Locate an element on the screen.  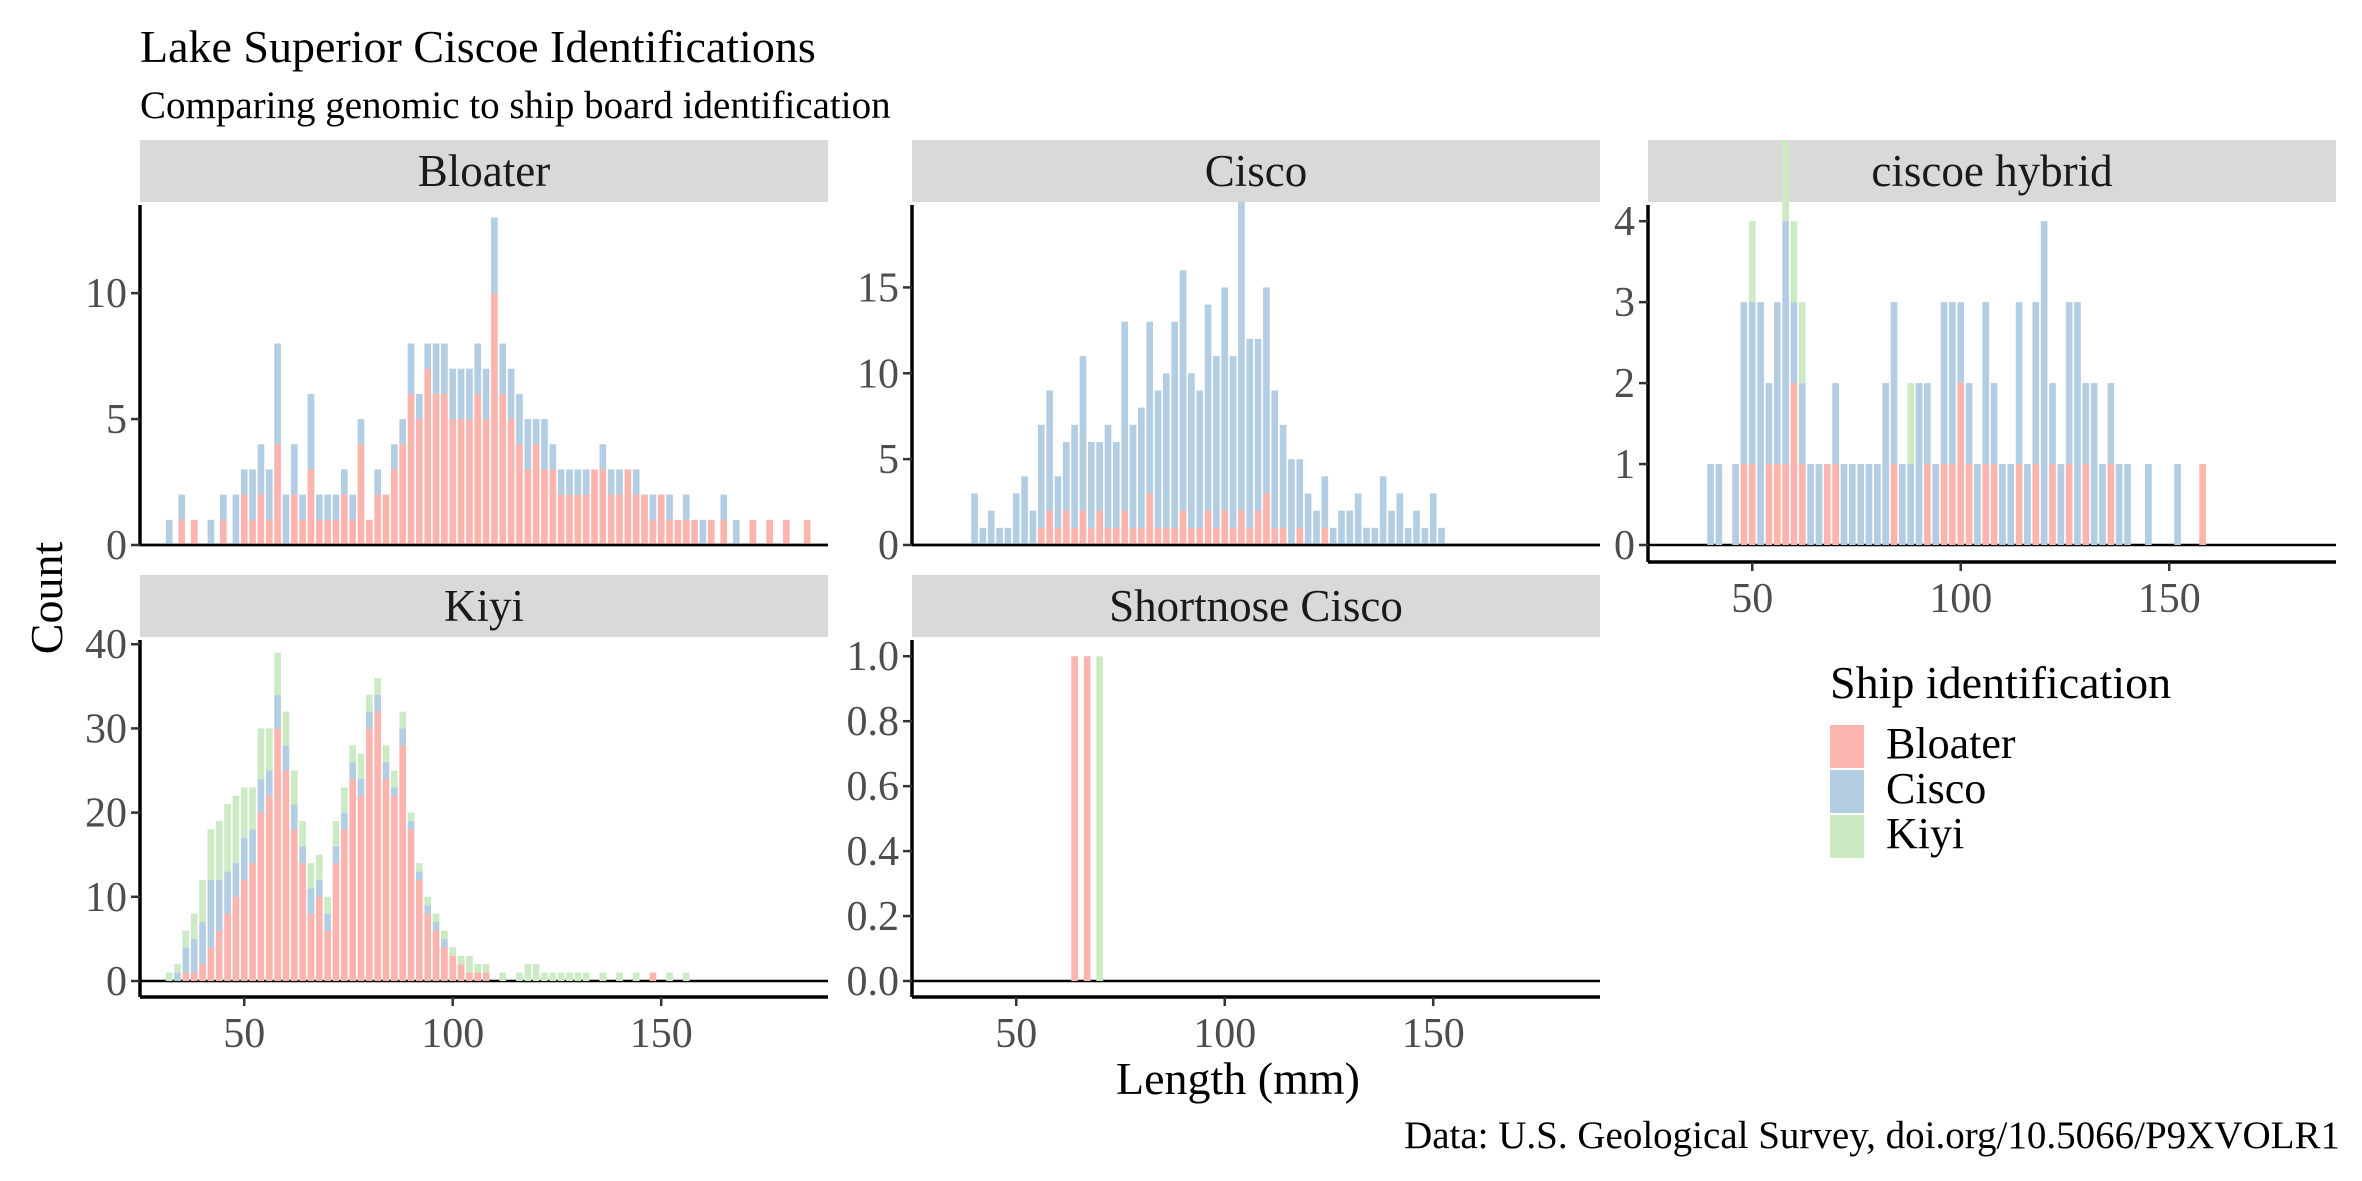
y-tick-label-kiyi: 20 is located at coordinates (106, 814).